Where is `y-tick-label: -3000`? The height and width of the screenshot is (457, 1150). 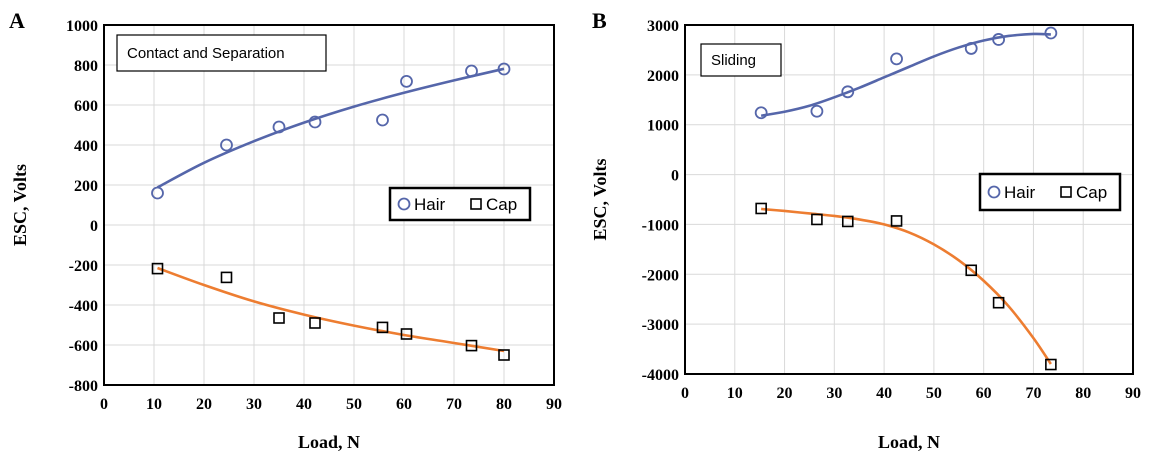
y-tick-label: -3000 is located at coordinates (660, 325).